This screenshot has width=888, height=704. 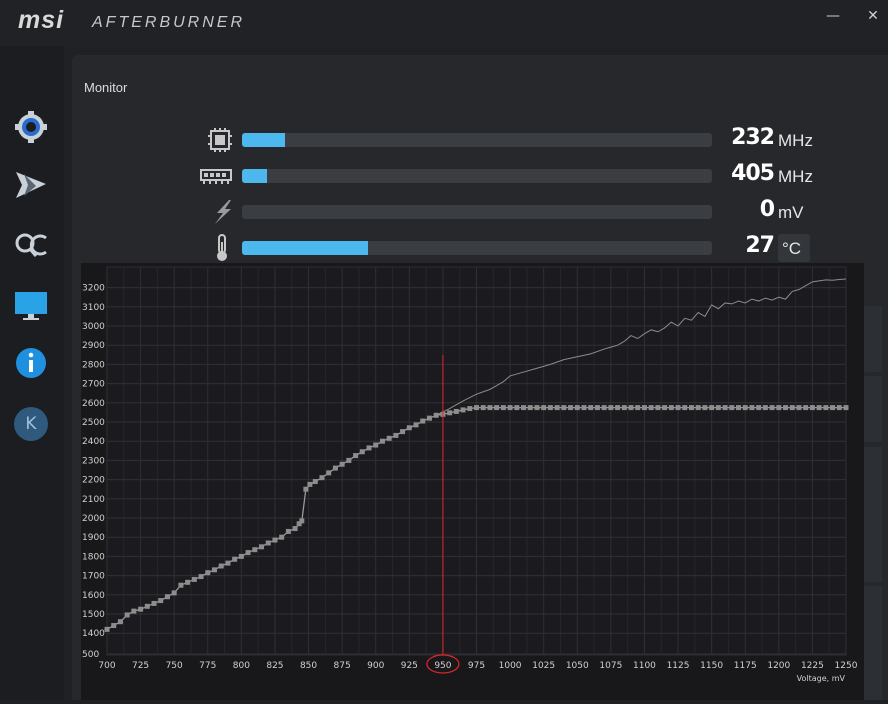 I want to click on y-tick-label: 2000, so click(x=93, y=519).